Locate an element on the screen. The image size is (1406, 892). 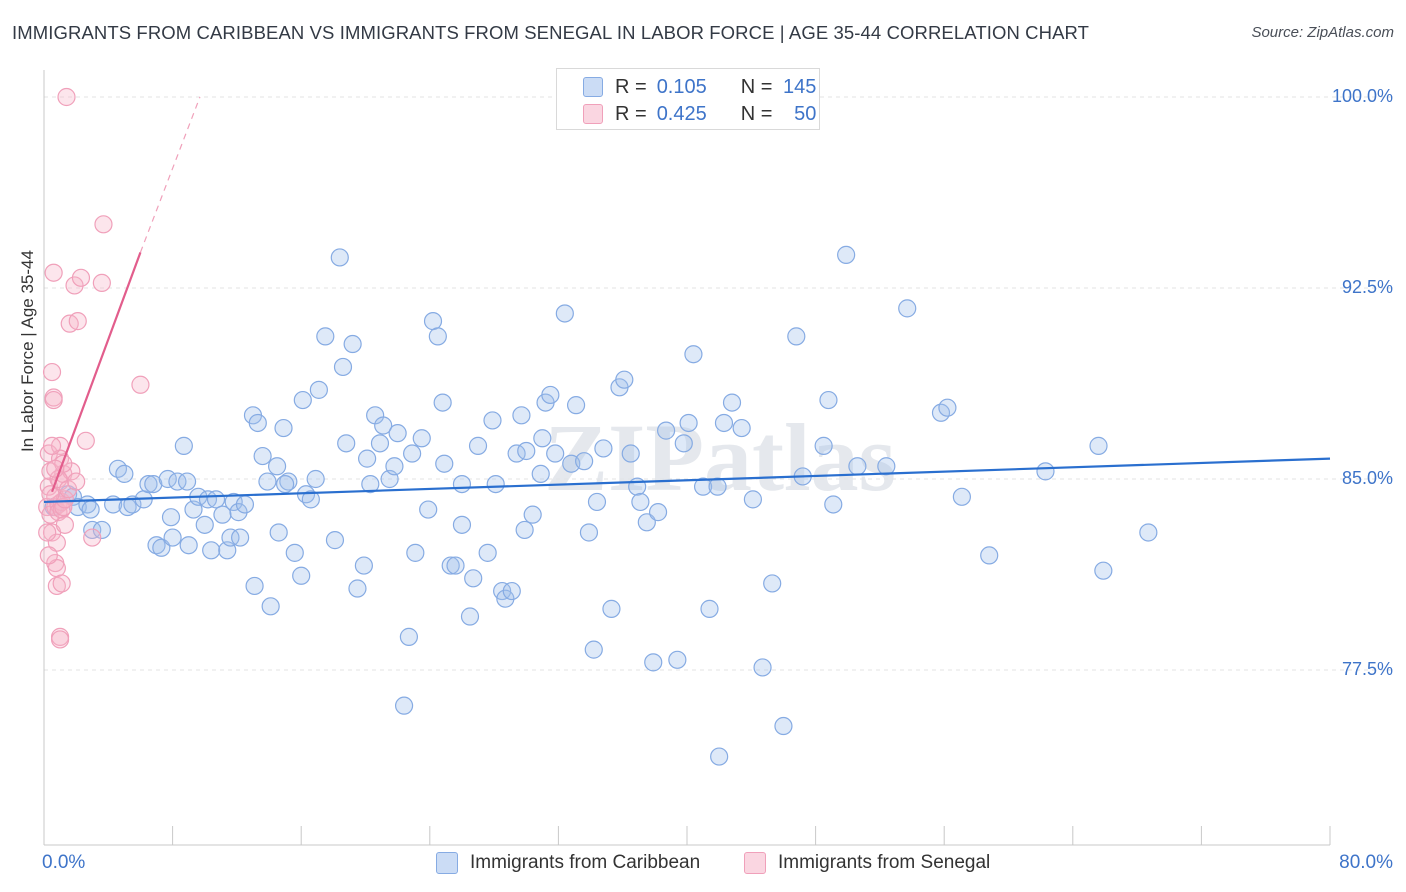
y-tick-label: 85.0% is located at coordinates (1367, 478).